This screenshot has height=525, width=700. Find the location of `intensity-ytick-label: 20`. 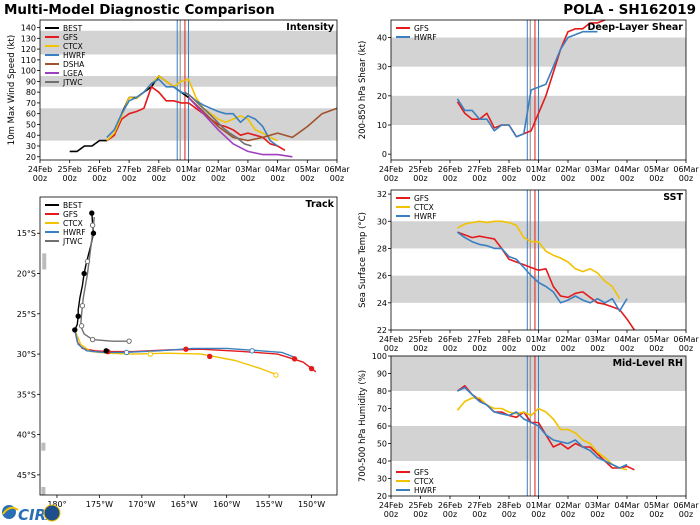

intensity-ytick-label: 20 is located at coordinates (31, 157).